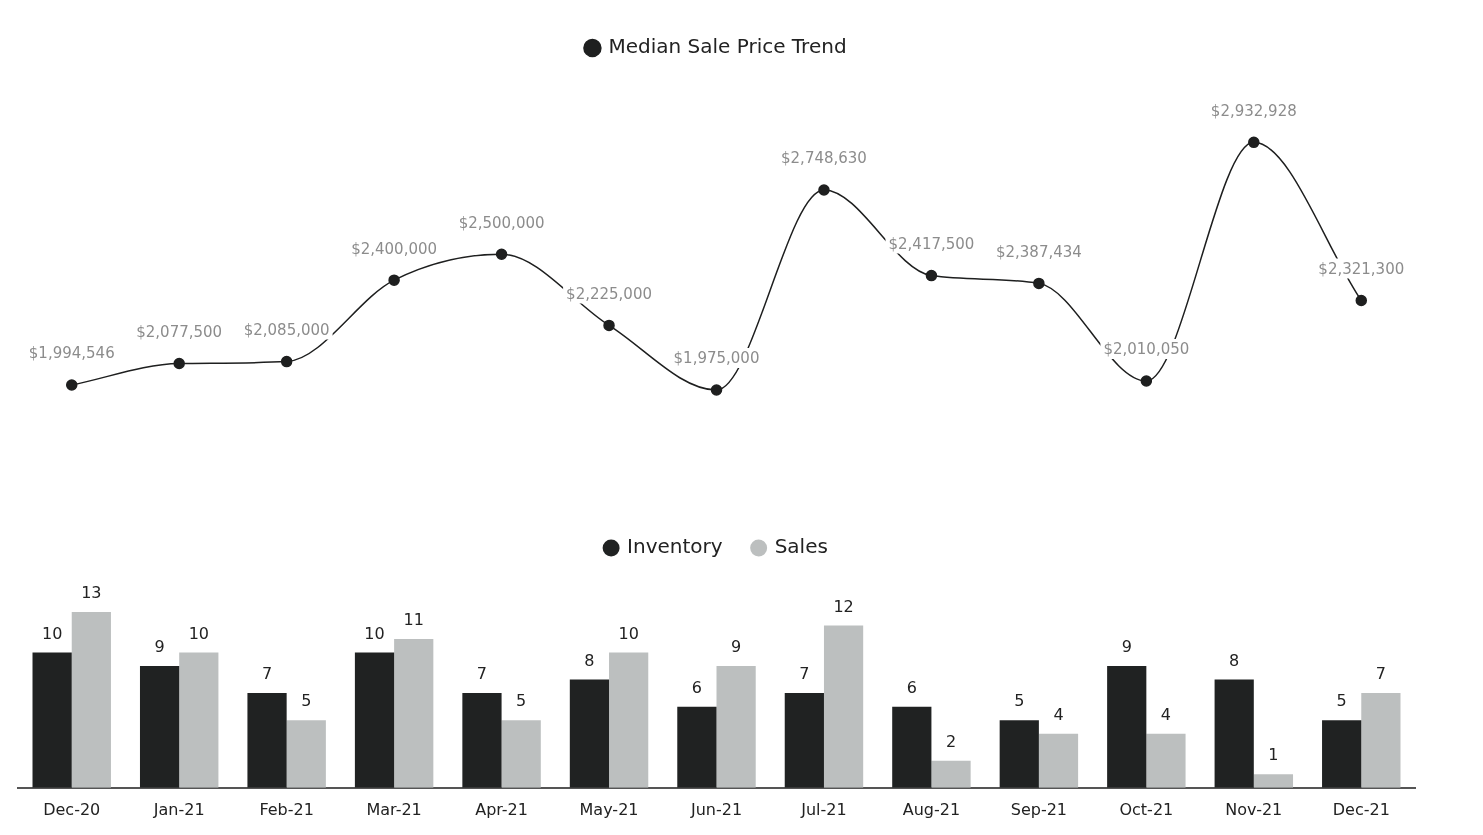 This screenshot has width=1483, height=835. I want to click on x-tick-label: Apr-21, so click(501, 809).